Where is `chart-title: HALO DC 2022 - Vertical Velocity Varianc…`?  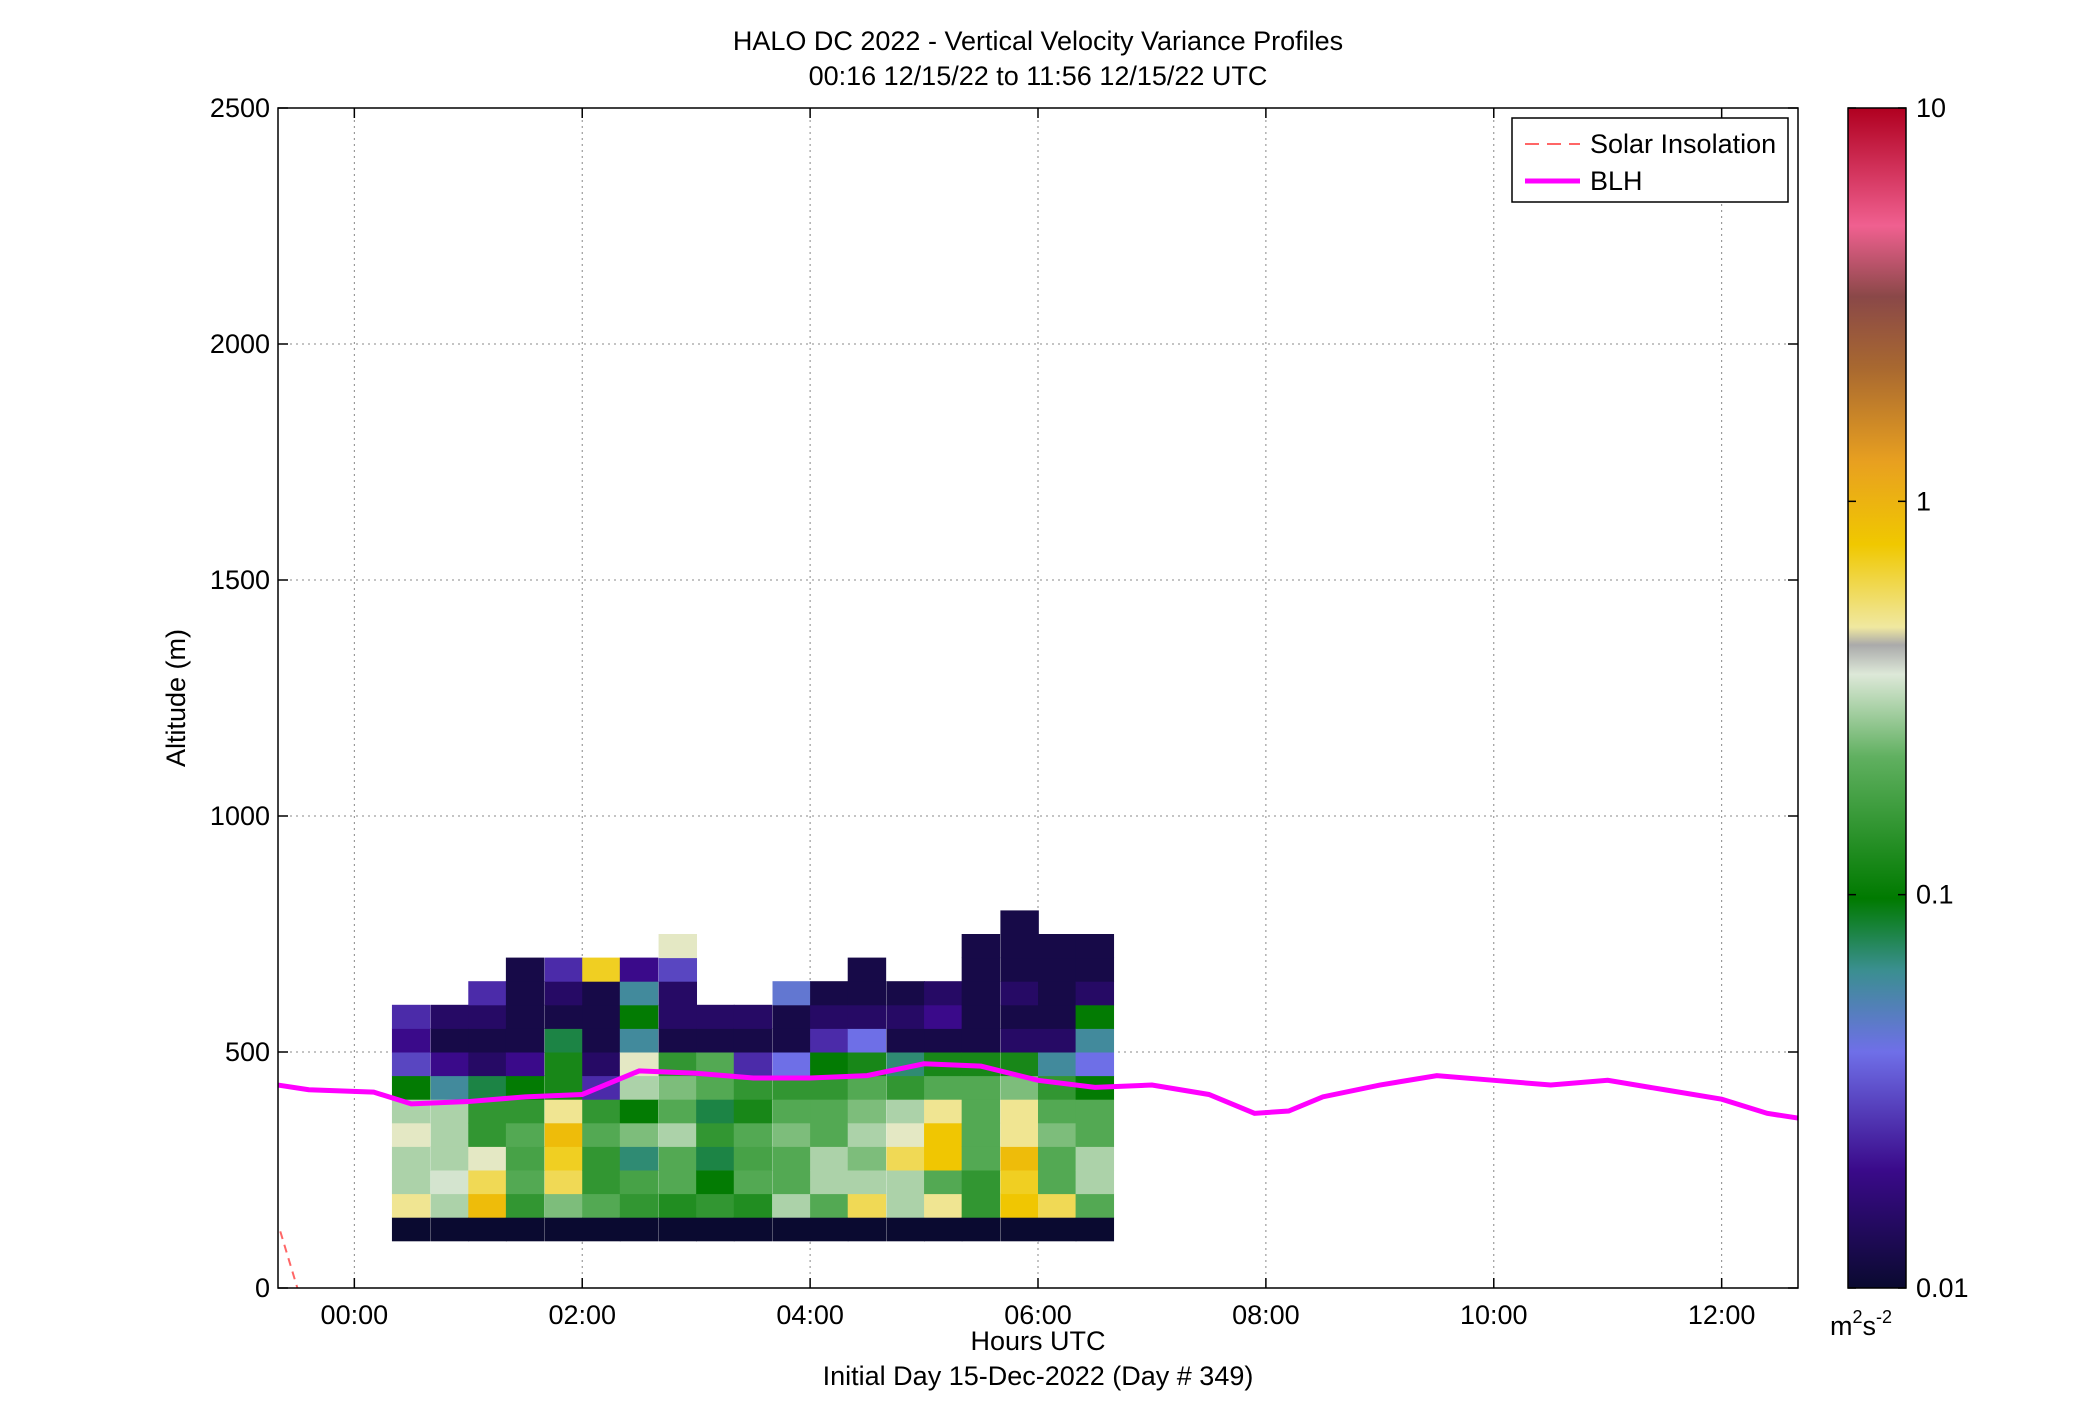
chart-title: HALO DC 2022 - Vertical Velocity Varianc… is located at coordinates (1038, 41).